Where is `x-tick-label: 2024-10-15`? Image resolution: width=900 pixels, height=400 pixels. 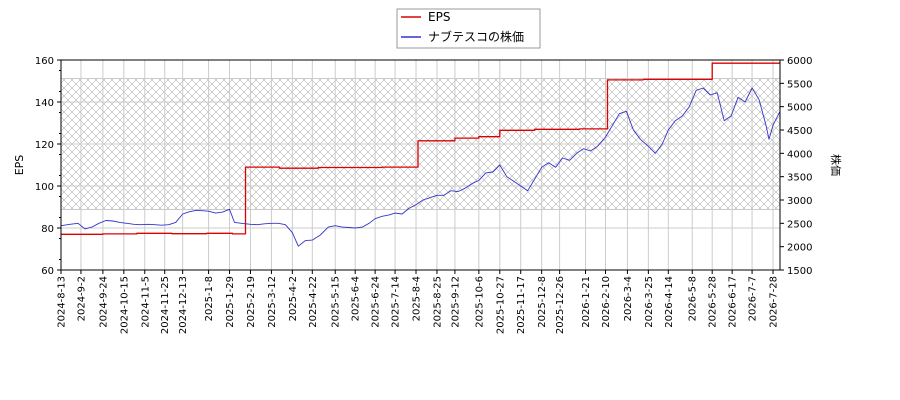 x-tick-label: 2024-10-15 is located at coordinates (124, 305).